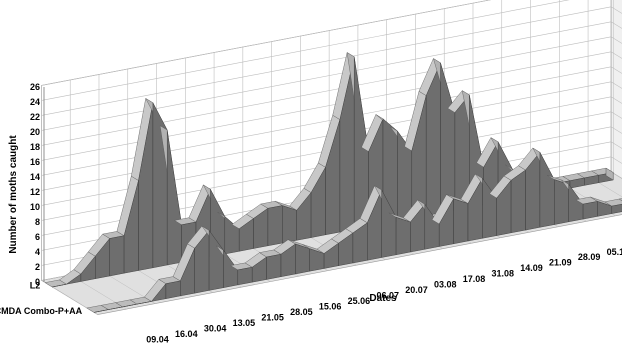 The width and height of the screenshot is (622, 351). What do you see at coordinates (35, 177) in the screenshot?
I see `y-tick-label: 14` at bounding box center [35, 177].